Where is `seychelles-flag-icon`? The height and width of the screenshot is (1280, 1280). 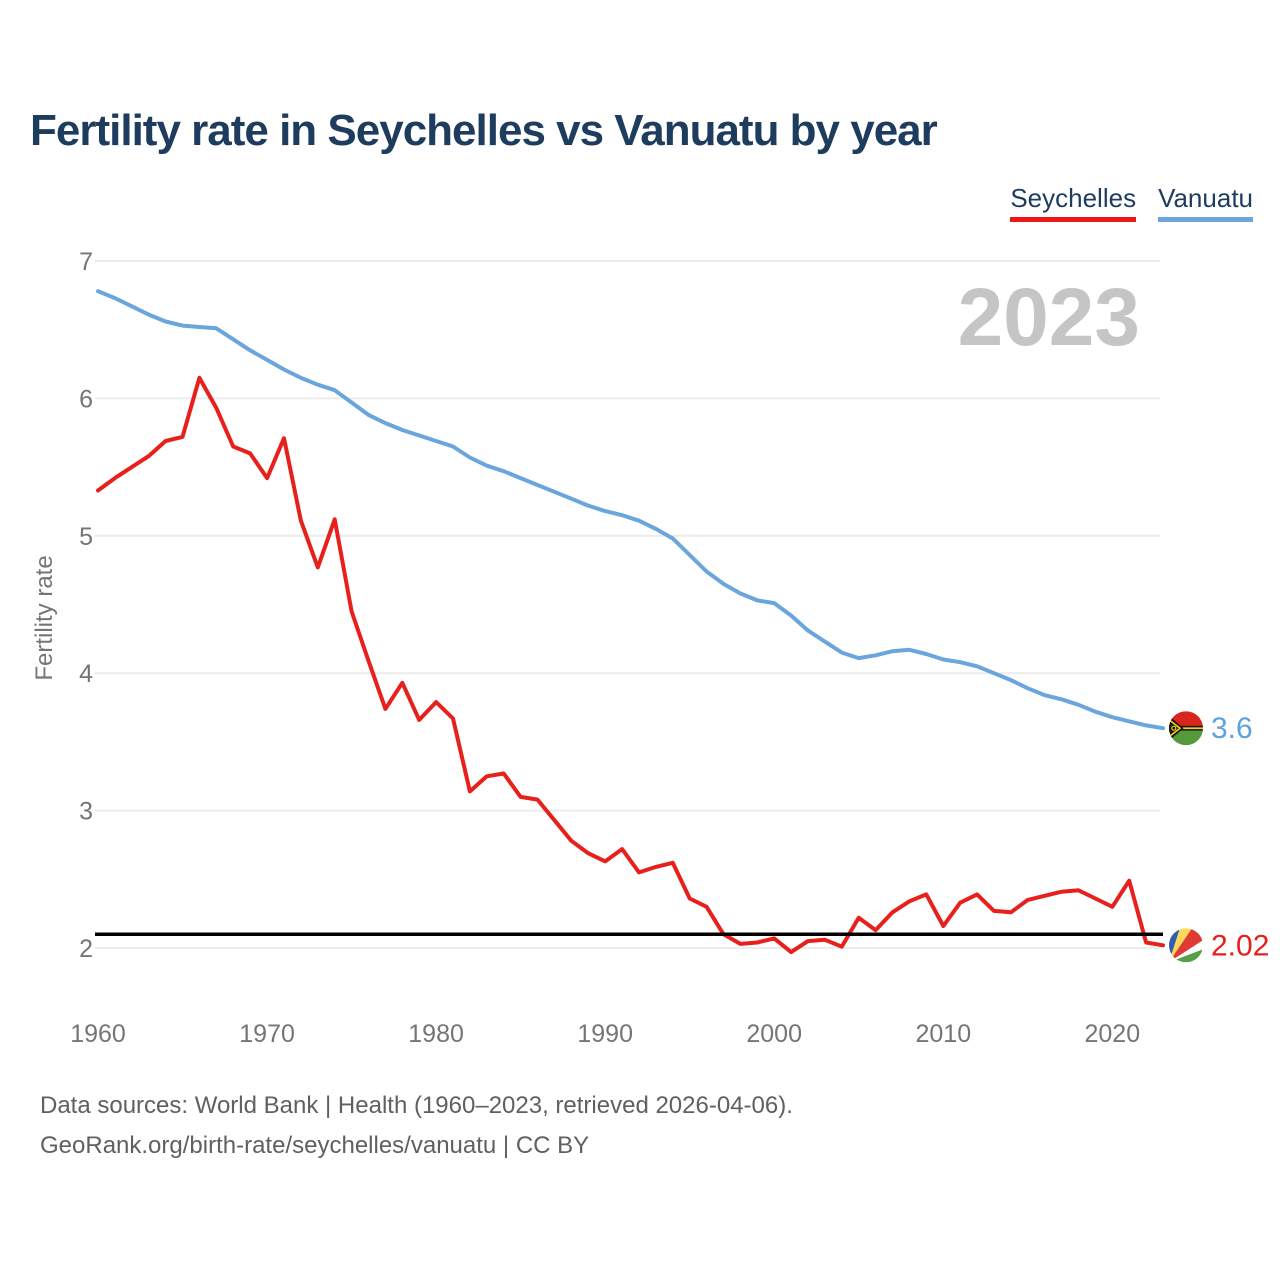
seychelles-flag-icon is located at coordinates (1186, 945).